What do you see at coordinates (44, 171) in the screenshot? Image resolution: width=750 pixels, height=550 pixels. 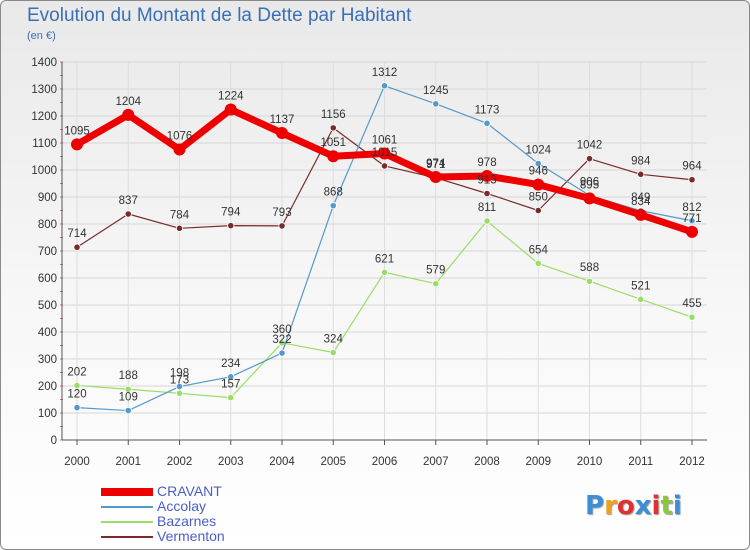 I see `y-tick-label: 1000` at bounding box center [44, 171].